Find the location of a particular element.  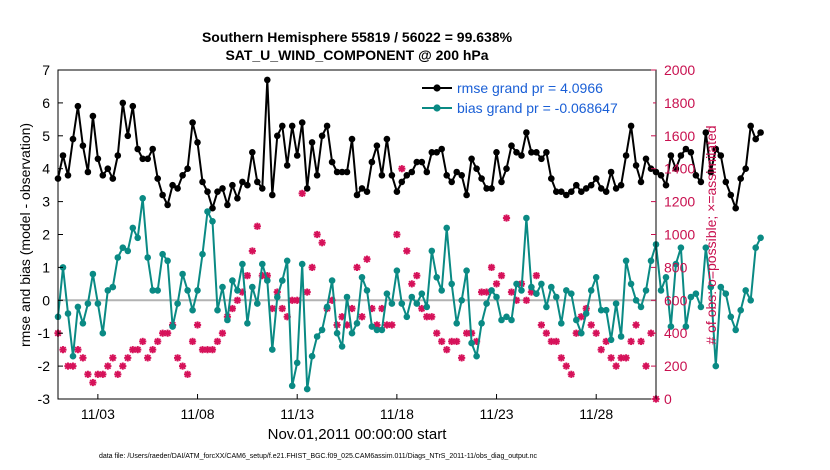

x-axis-label: Nov.01,2011 00:00:00 start is located at coordinates (358, 434).